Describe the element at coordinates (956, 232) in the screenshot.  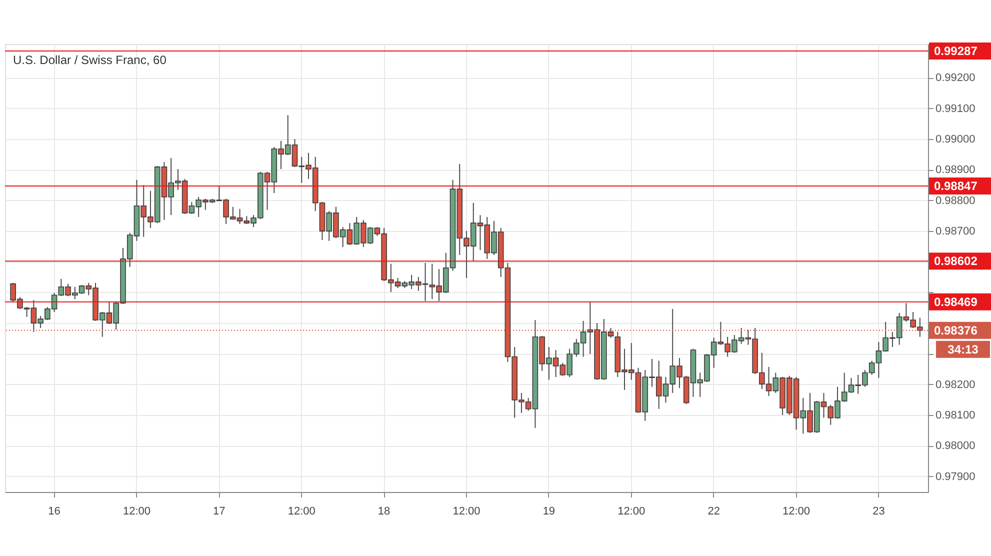
I see `y-tick-label: 0.98700` at that location.